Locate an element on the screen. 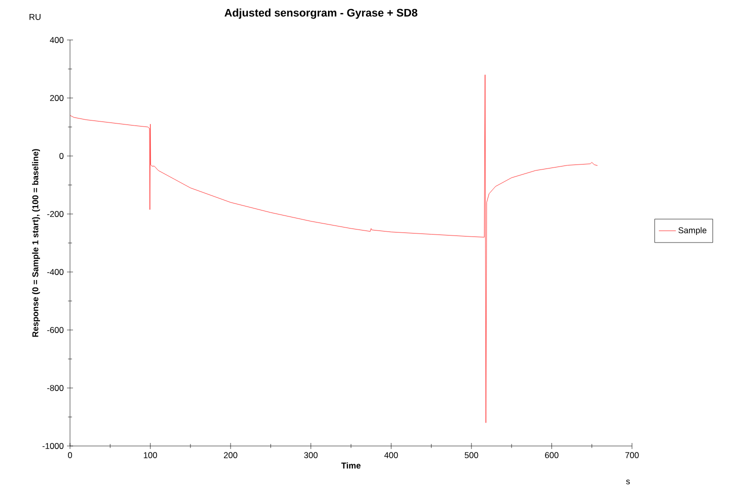 This screenshot has height=486, width=736. y-axis-title: Response (0 = Sample 1 start), (100 = baseline) is located at coordinates (36, 243).